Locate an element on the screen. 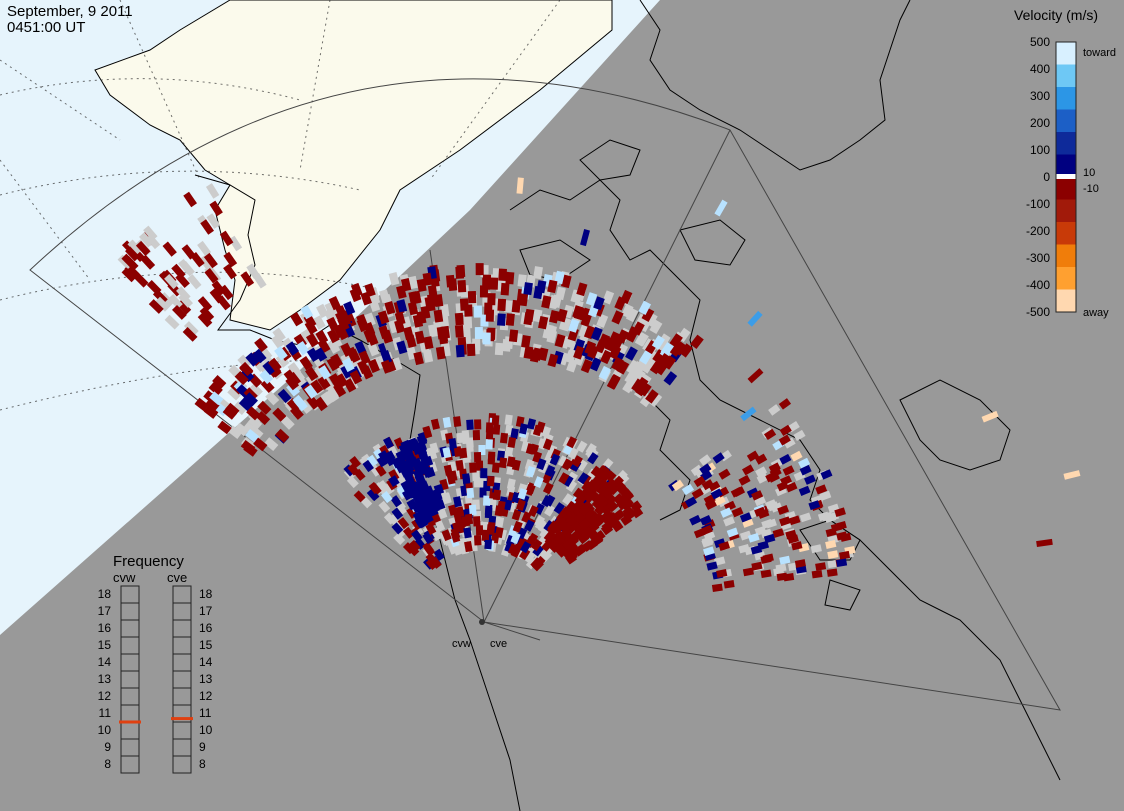 This screenshot has height=811, width=1124. frequency-scale-label: 11 is located at coordinates (105, 713).